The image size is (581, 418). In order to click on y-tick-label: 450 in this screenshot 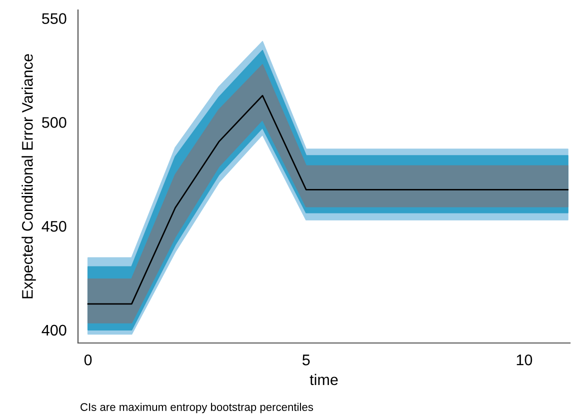, I will do `click(54, 226)`.